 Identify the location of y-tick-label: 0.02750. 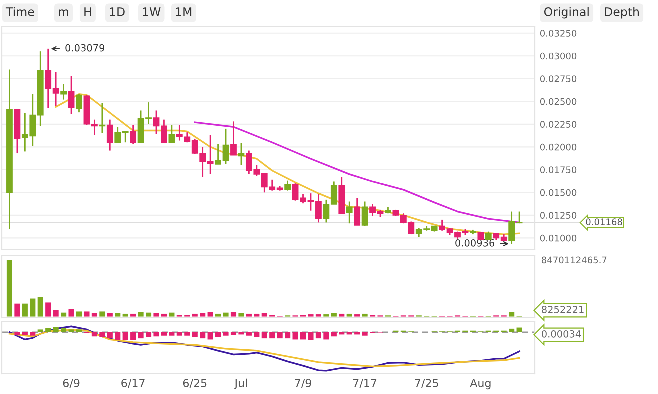
(558, 79).